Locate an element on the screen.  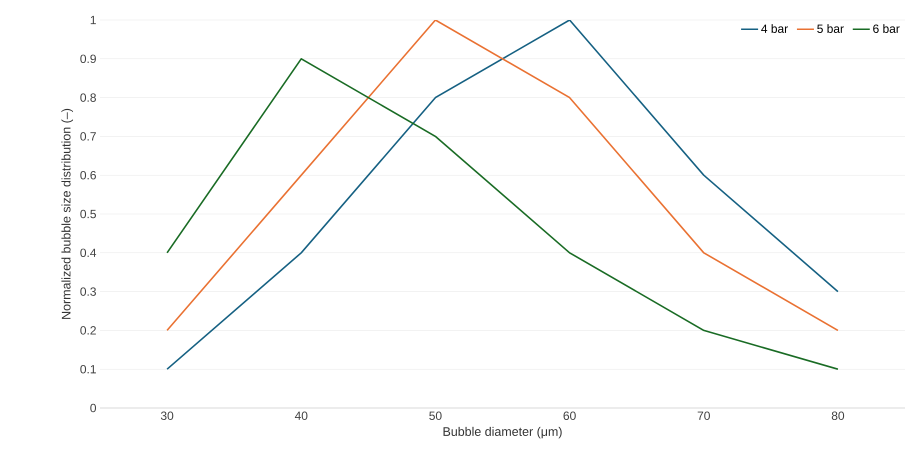
y-tick-label: 0.3 is located at coordinates (88, 291).